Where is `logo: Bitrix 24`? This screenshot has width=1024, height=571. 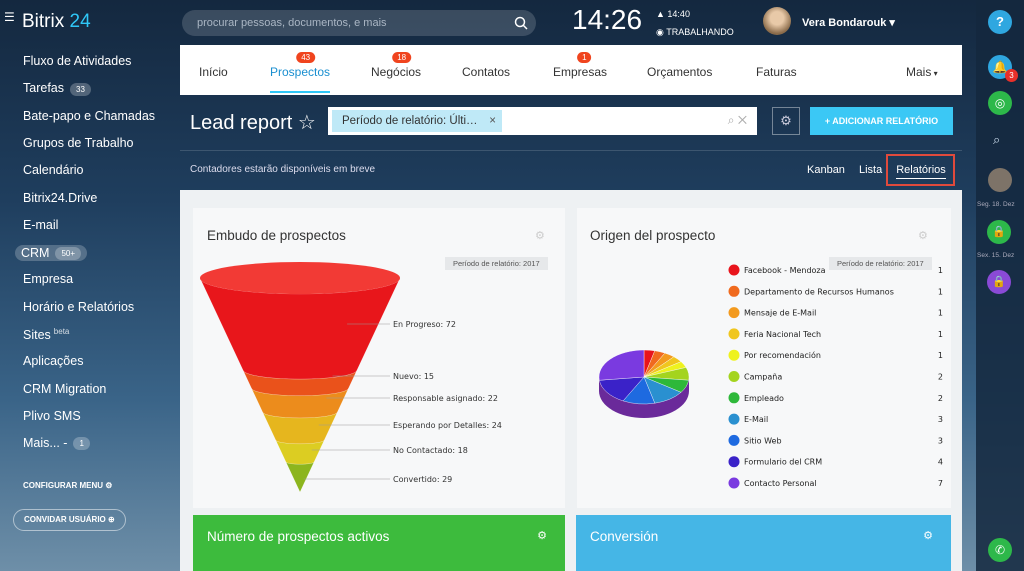 logo: Bitrix 24 is located at coordinates (56, 22).